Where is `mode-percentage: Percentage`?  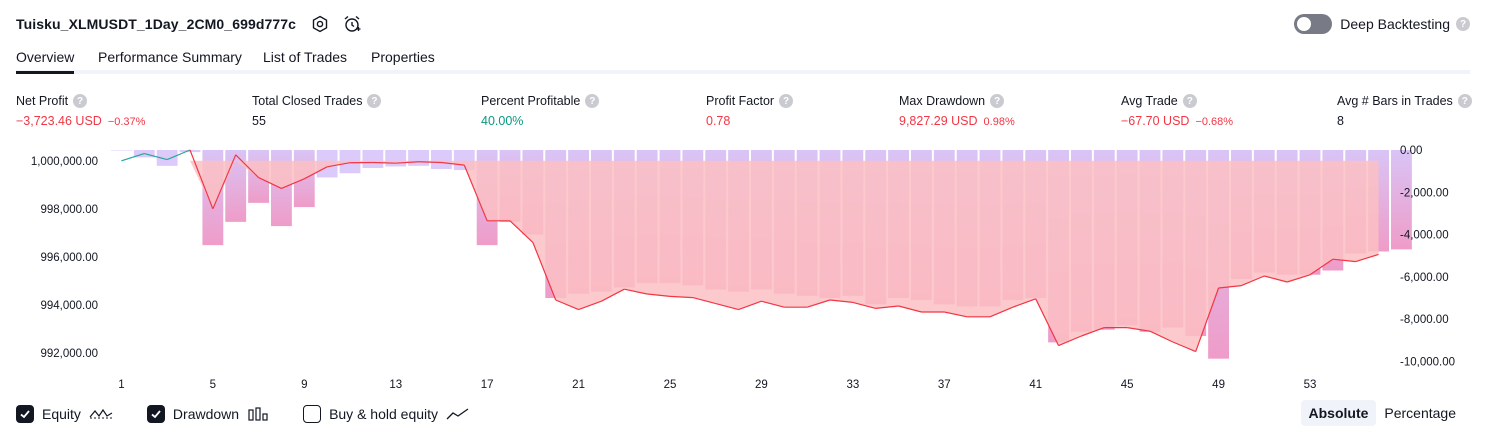 mode-percentage: Percentage is located at coordinates (1420, 413).